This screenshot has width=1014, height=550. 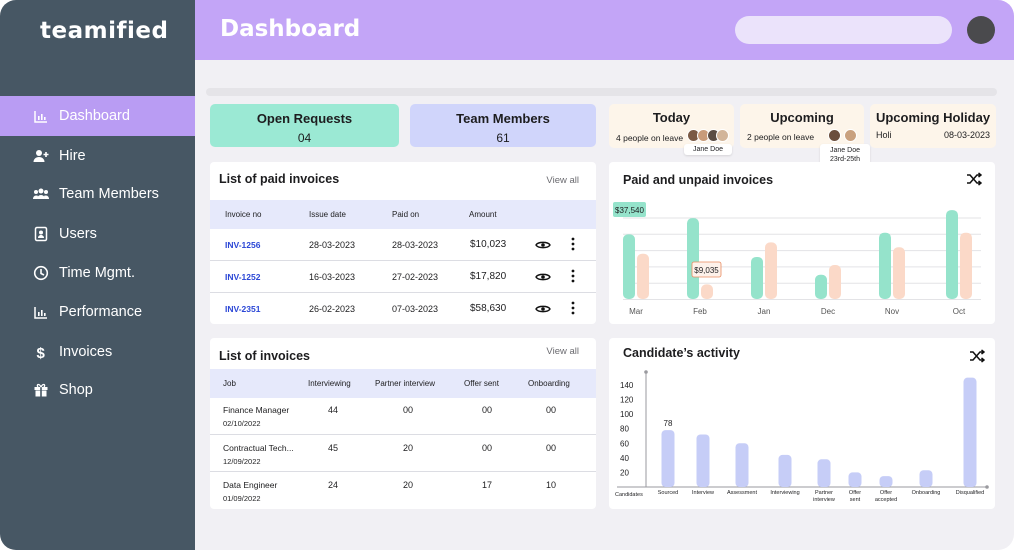 What do you see at coordinates (403, 214) in the screenshot?
I see `table-header: Invoice no Issue date Paid on Amount` at bounding box center [403, 214].